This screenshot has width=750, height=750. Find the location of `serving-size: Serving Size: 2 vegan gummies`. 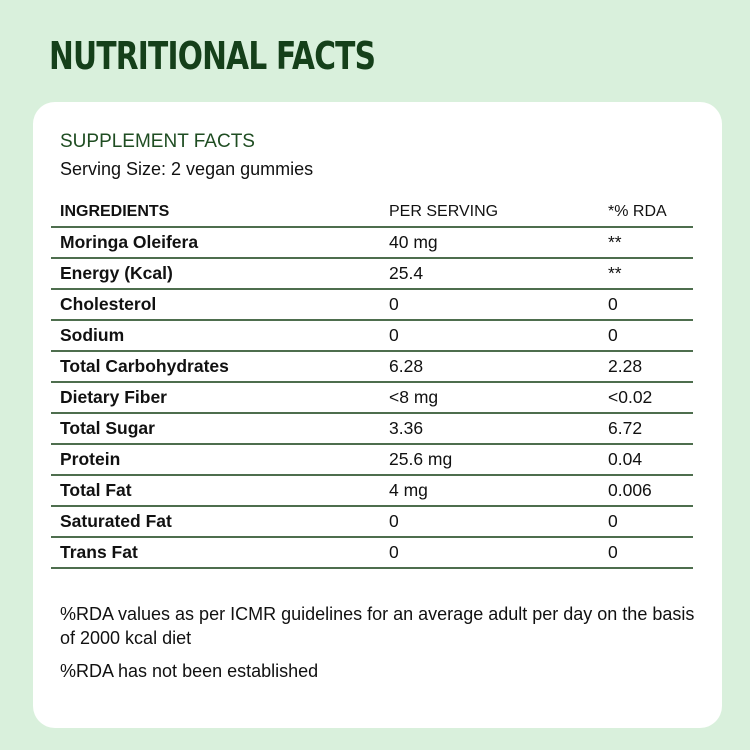

serving-size: Serving Size: 2 vegan gummies is located at coordinates (187, 169).